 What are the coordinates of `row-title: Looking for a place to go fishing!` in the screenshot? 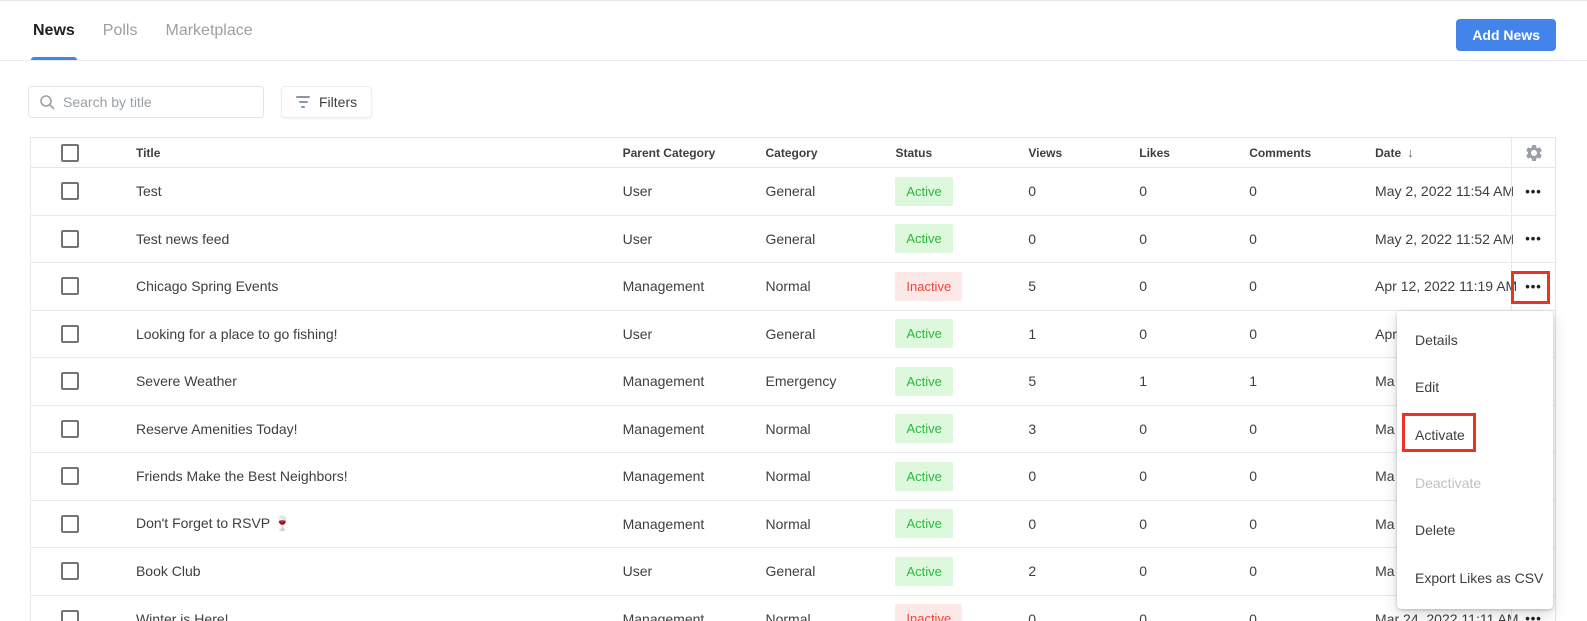 It's located at (236, 333).